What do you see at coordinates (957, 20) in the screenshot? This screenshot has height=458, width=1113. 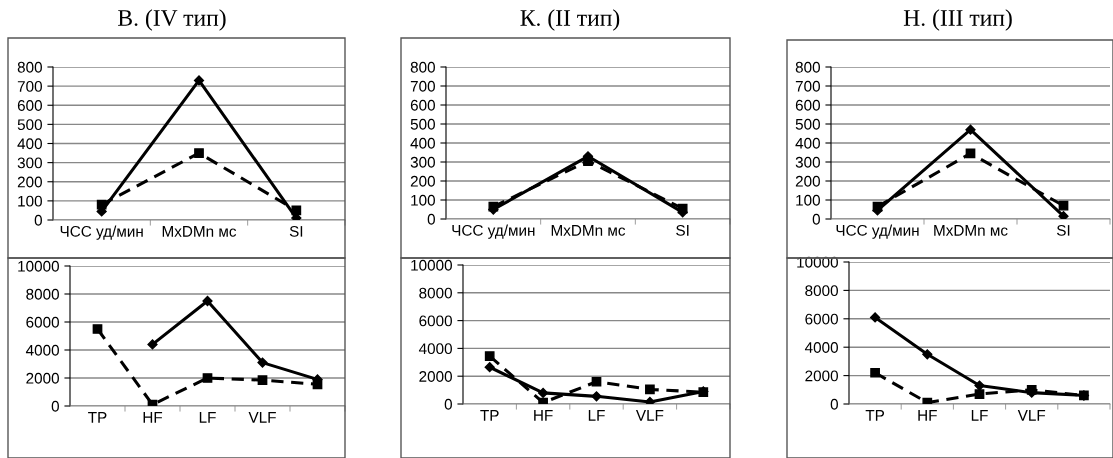 I see `chart-title: Н. (III тип)` at bounding box center [957, 20].